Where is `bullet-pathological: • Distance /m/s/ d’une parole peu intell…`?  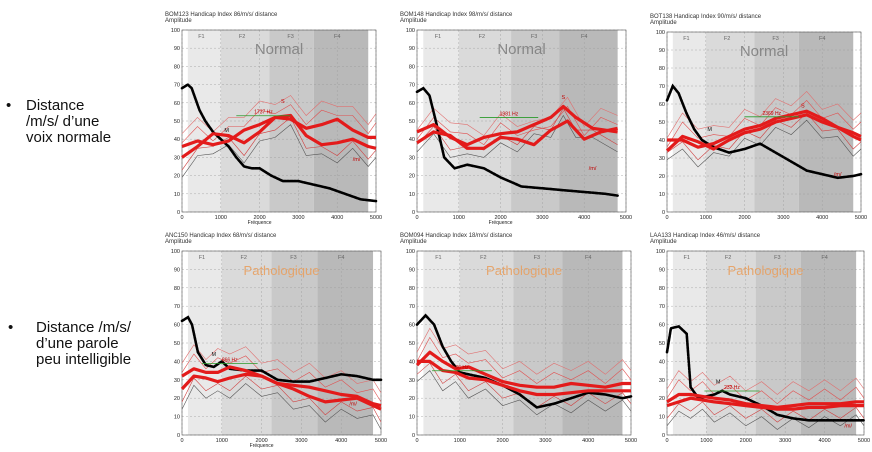 bullet-pathological: • Distance /m/s/ d’une parole peu intell… is located at coordinates (88, 347).